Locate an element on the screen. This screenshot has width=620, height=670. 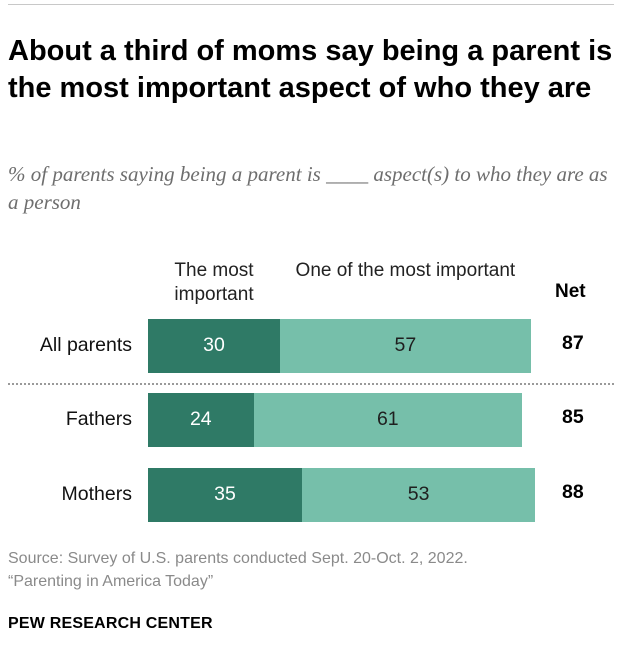
net-value: 88 is located at coordinates (573, 492).